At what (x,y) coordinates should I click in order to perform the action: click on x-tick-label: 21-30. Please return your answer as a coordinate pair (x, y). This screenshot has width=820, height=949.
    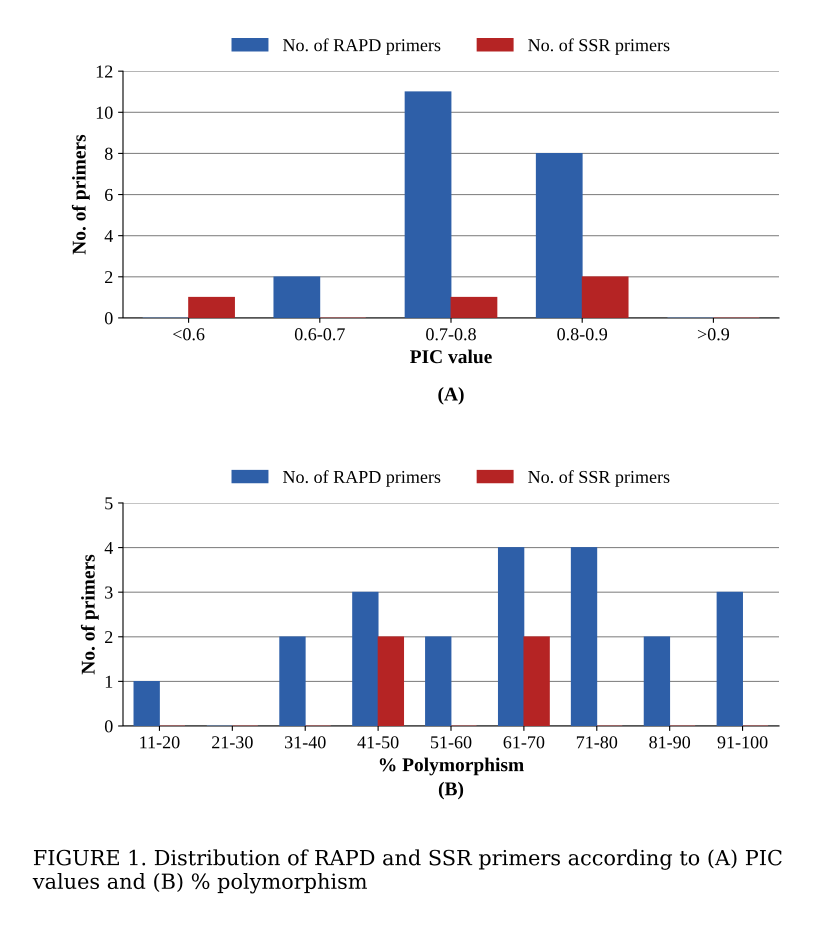
    Looking at the image, I should click on (232, 742).